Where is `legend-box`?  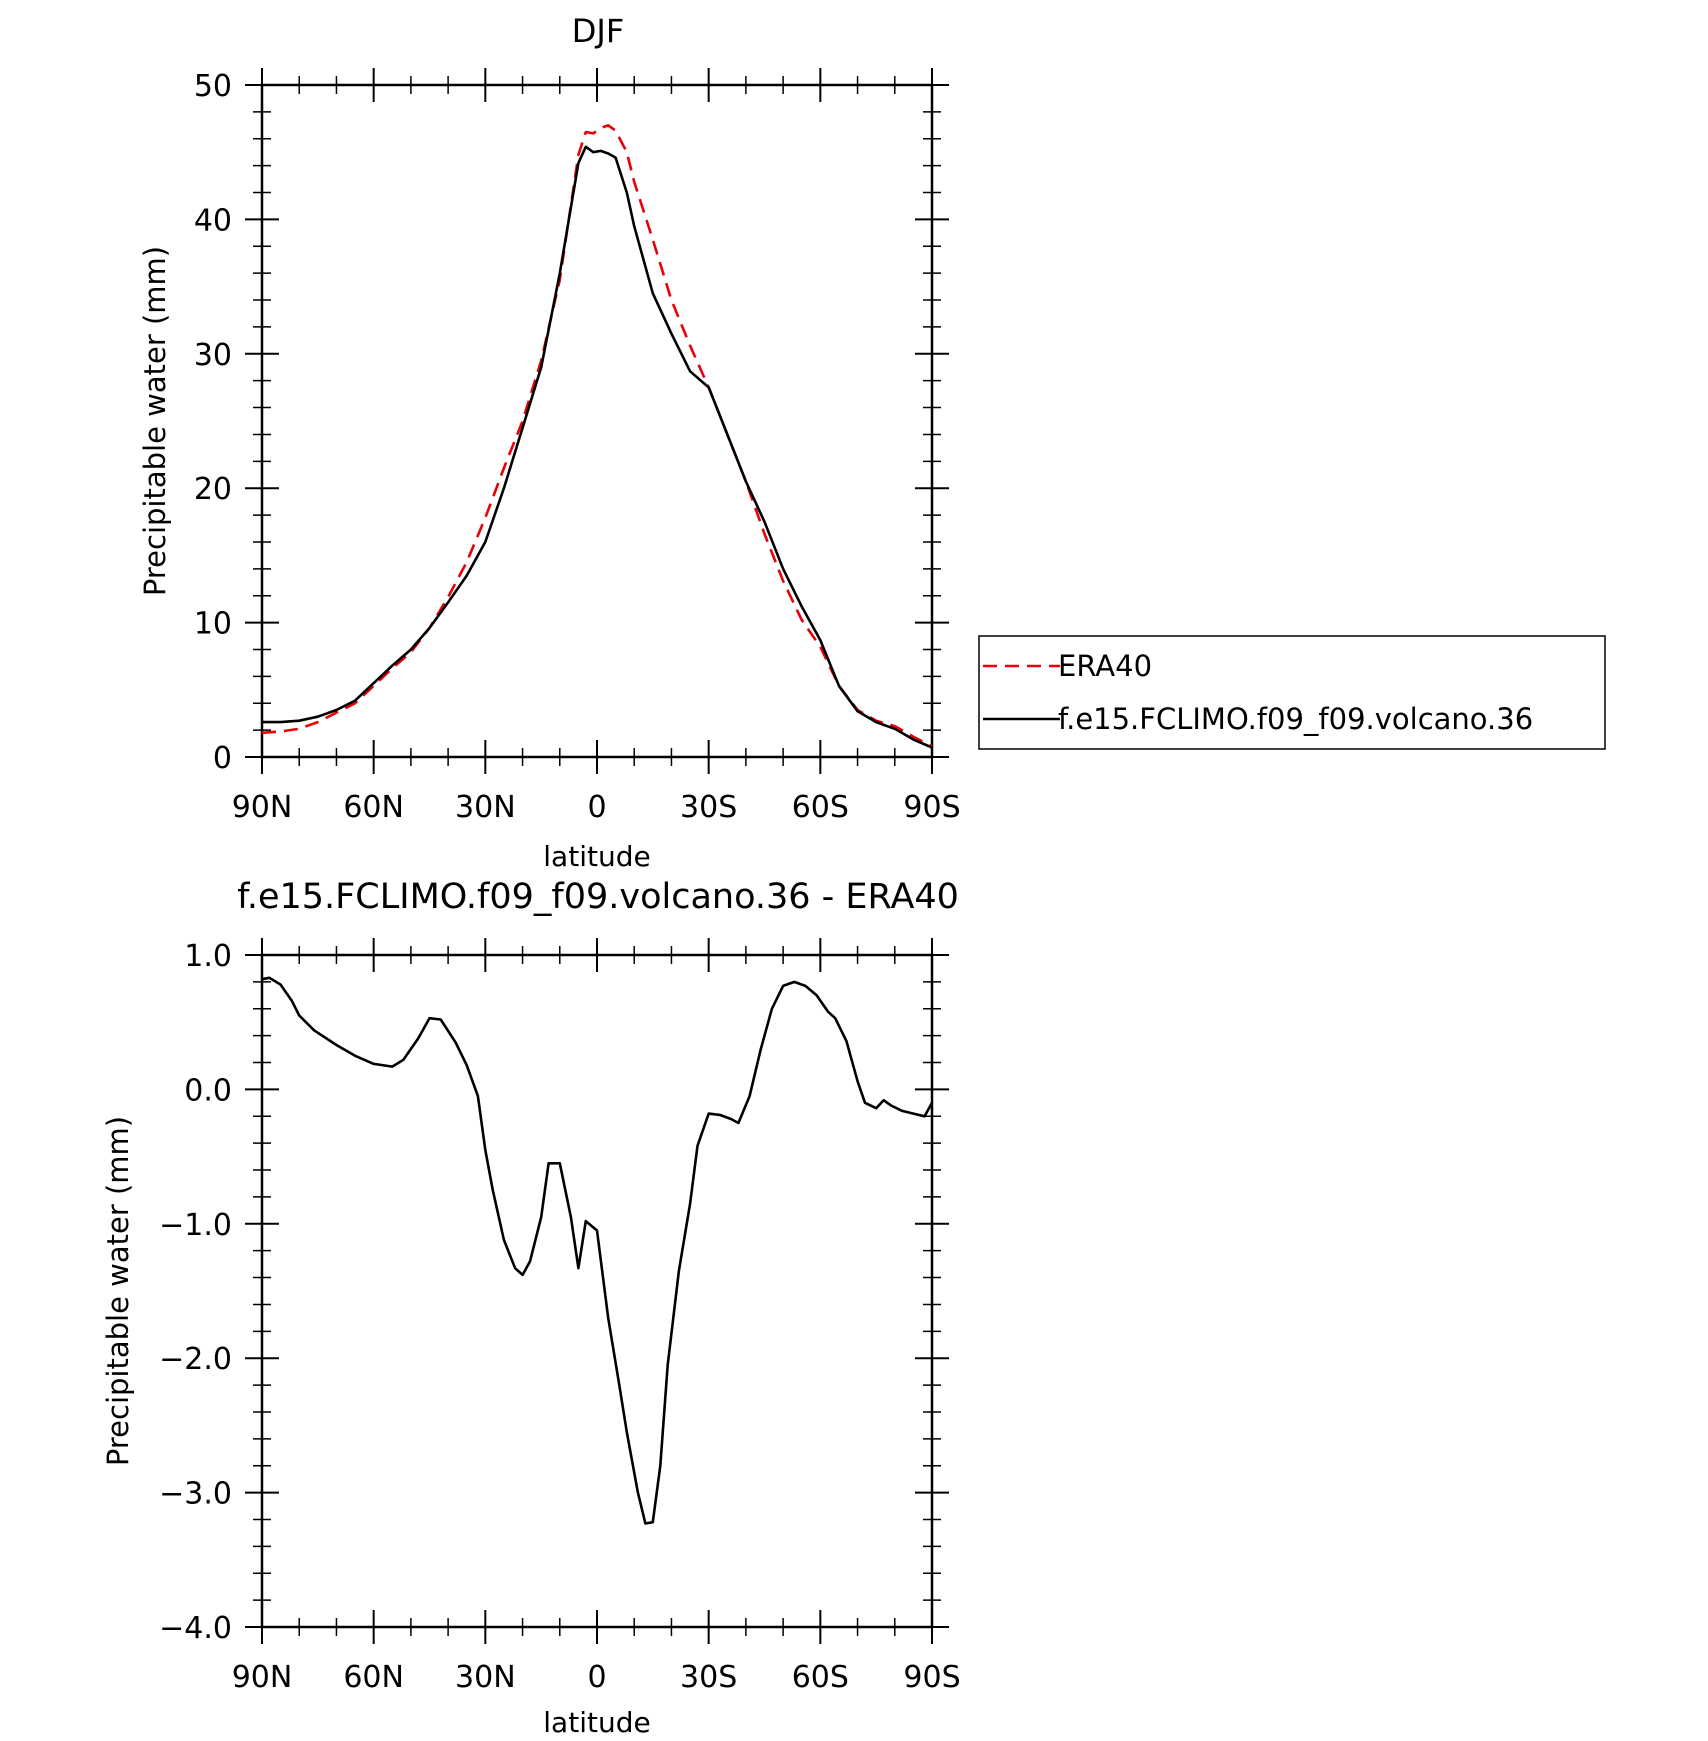 legend-box is located at coordinates (1292, 692).